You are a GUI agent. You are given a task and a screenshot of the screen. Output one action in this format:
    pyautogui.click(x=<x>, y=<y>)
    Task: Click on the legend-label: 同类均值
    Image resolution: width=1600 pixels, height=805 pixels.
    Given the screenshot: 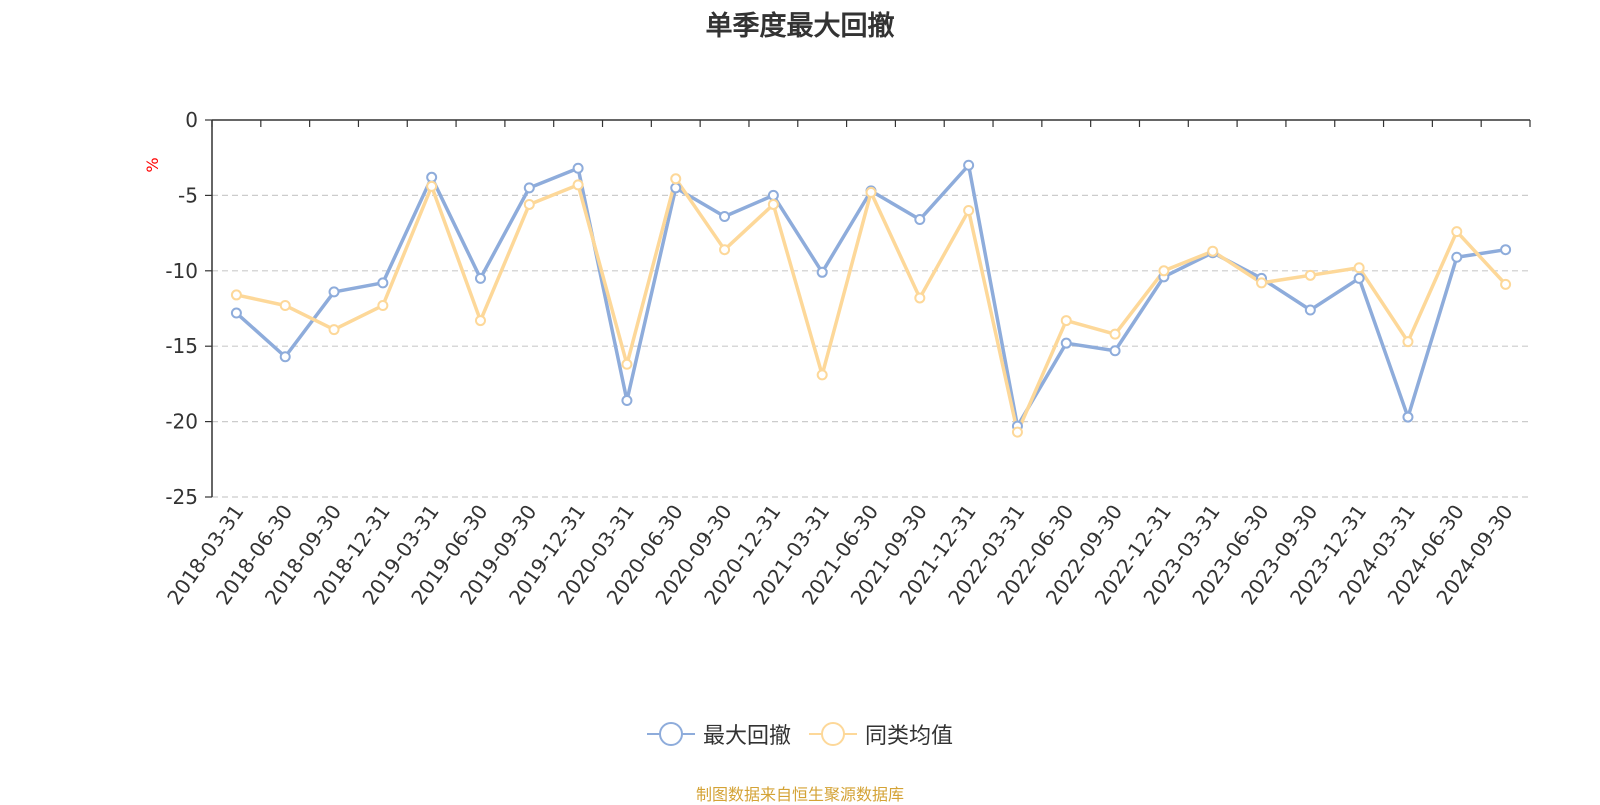 What is the action you would take?
    pyautogui.click(x=909, y=736)
    